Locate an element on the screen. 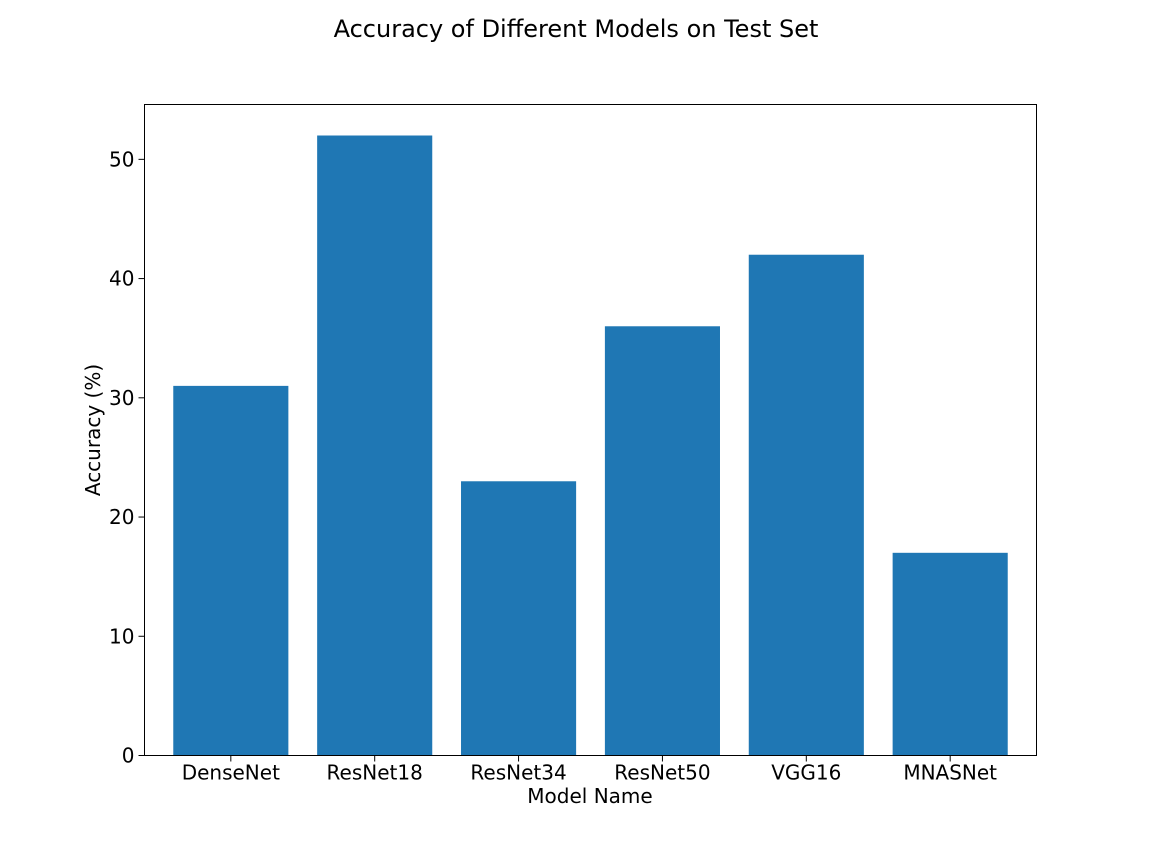 This screenshot has height=864, width=1152. x-tick-label: ResNet34 is located at coordinates (518, 773).